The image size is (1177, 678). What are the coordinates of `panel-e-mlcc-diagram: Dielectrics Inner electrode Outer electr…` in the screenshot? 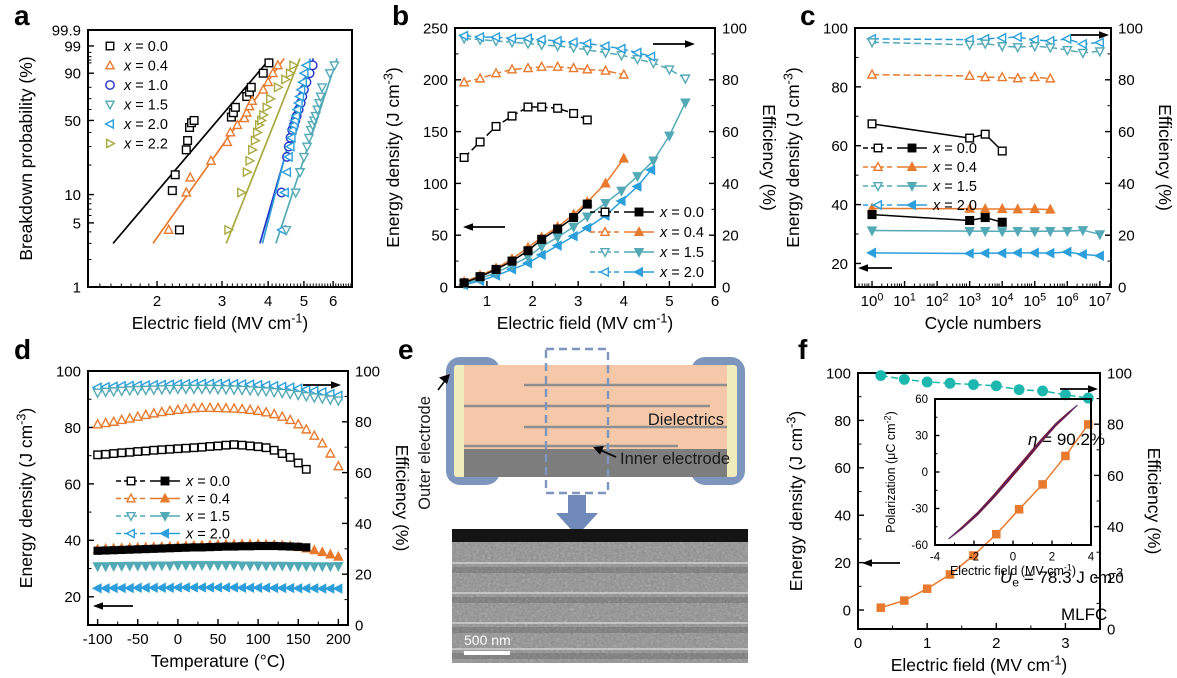 It's located at (582, 505).